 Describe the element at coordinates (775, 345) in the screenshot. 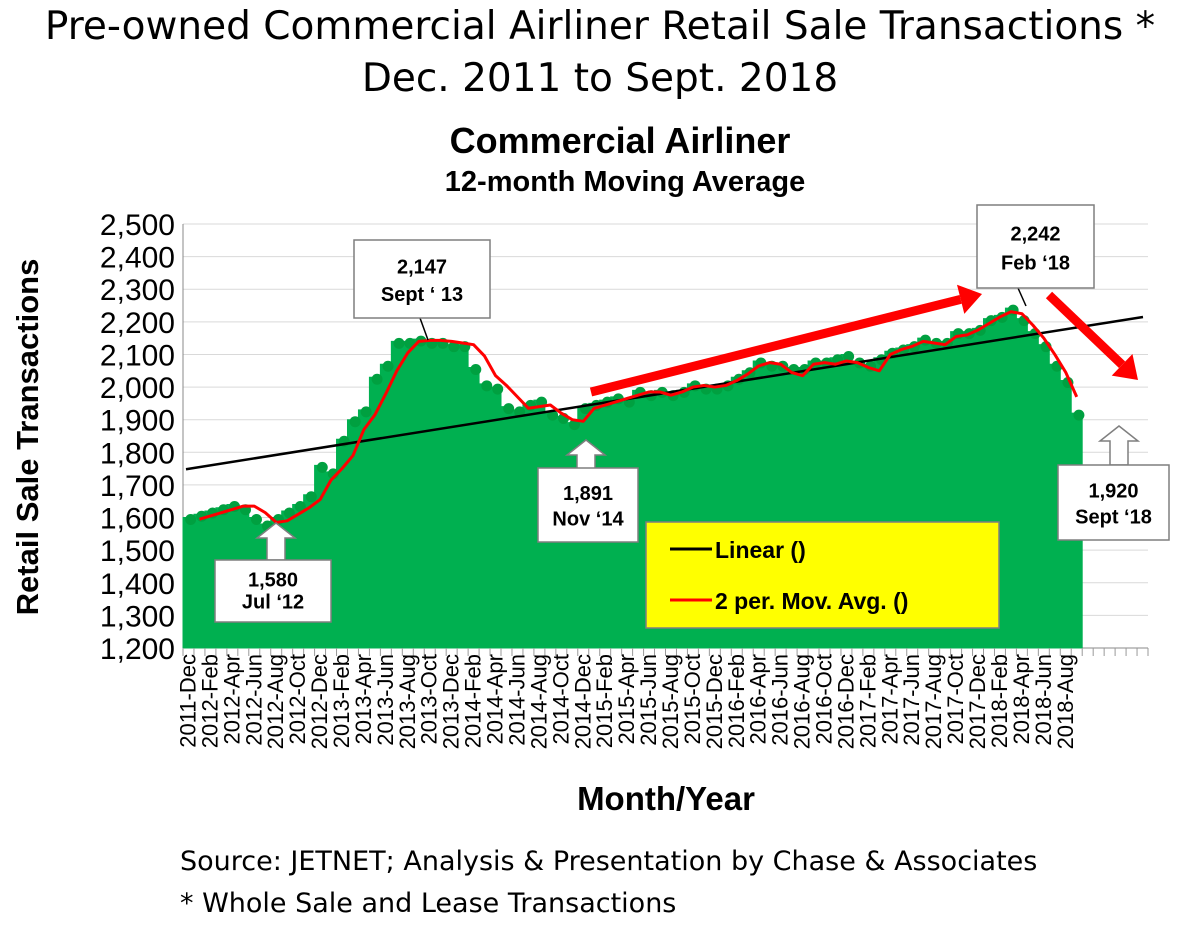

I see `uptrend-arrow` at that location.